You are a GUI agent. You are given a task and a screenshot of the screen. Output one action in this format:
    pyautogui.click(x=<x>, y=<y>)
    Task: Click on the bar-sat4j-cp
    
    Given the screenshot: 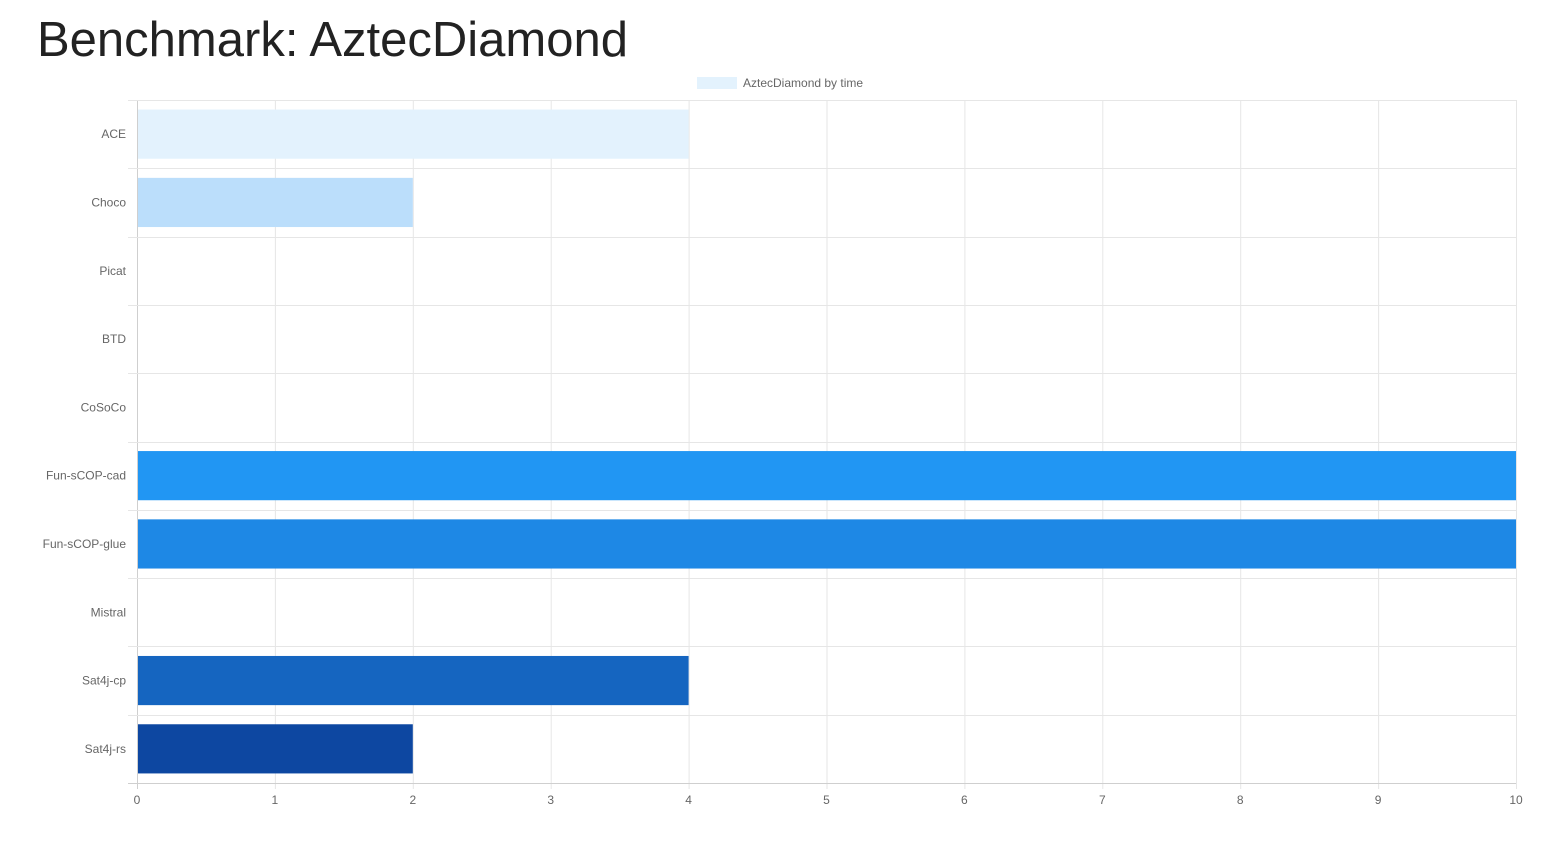 What is the action you would take?
    pyautogui.click(x=413, y=680)
    